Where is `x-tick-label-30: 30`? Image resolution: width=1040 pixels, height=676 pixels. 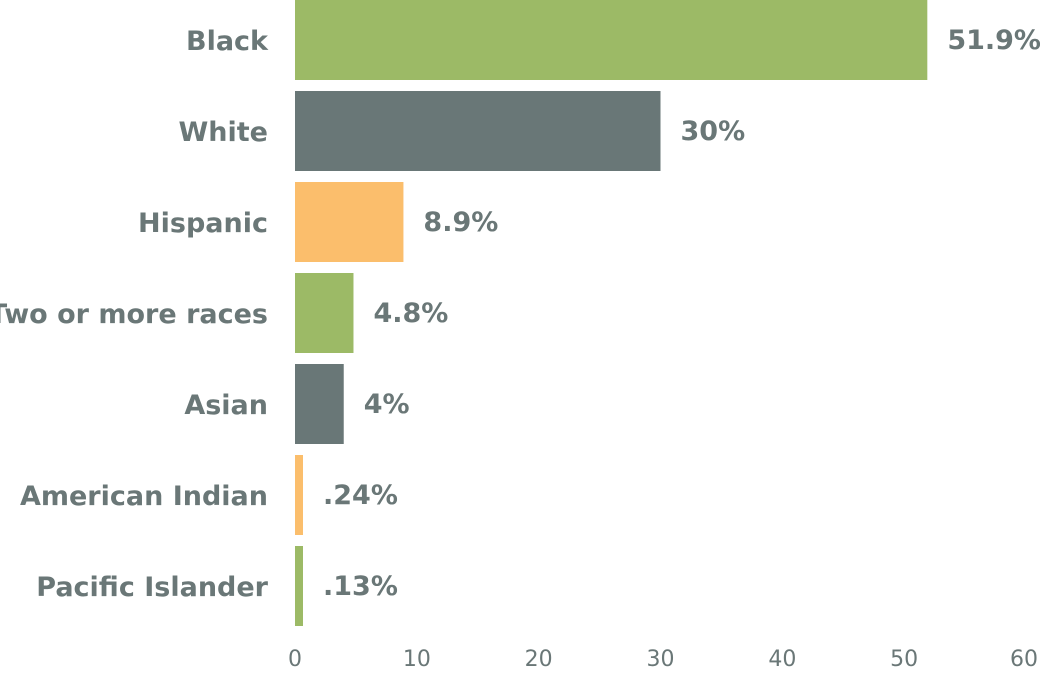
x-tick-label-30: 30 is located at coordinates (661, 659).